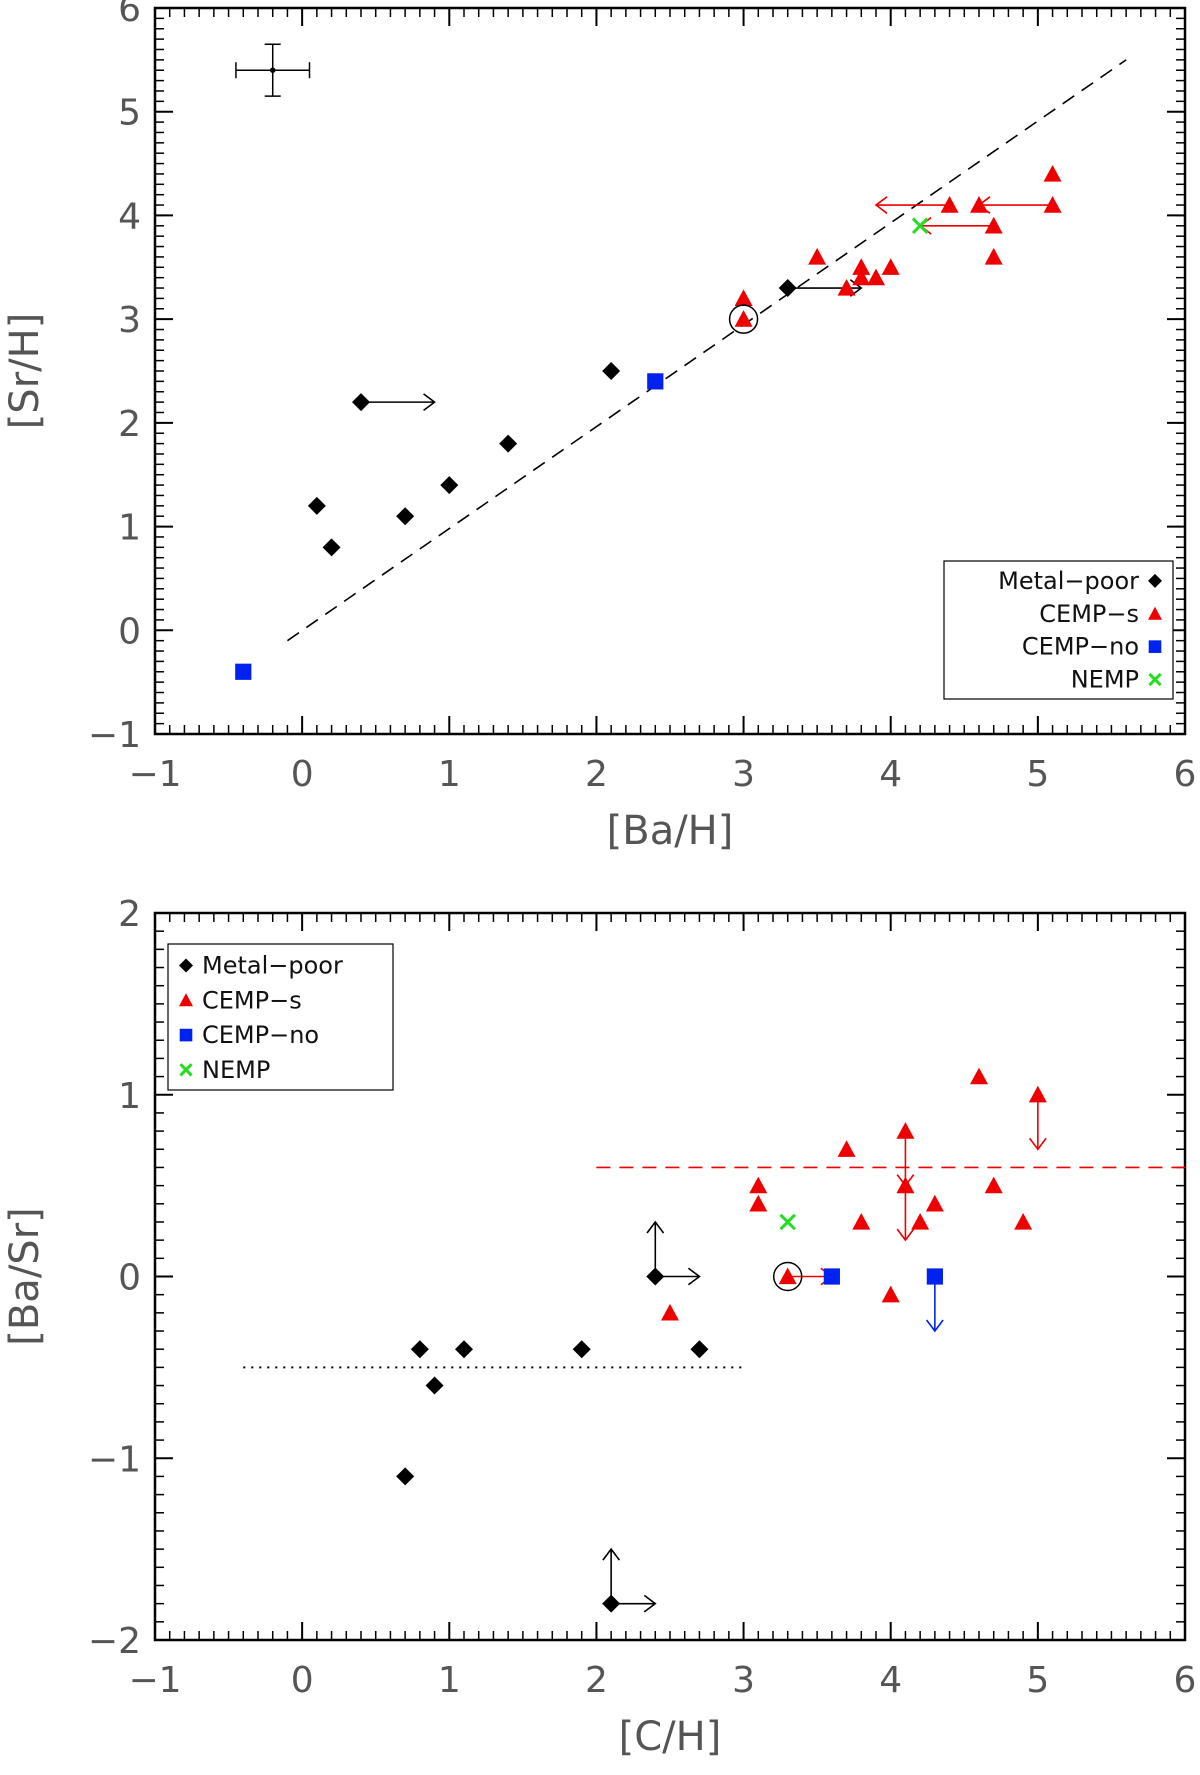 This screenshot has height=1775, width=1200. I want to click on legend-label-cemp_s: CEMP−s, so click(252, 1000).